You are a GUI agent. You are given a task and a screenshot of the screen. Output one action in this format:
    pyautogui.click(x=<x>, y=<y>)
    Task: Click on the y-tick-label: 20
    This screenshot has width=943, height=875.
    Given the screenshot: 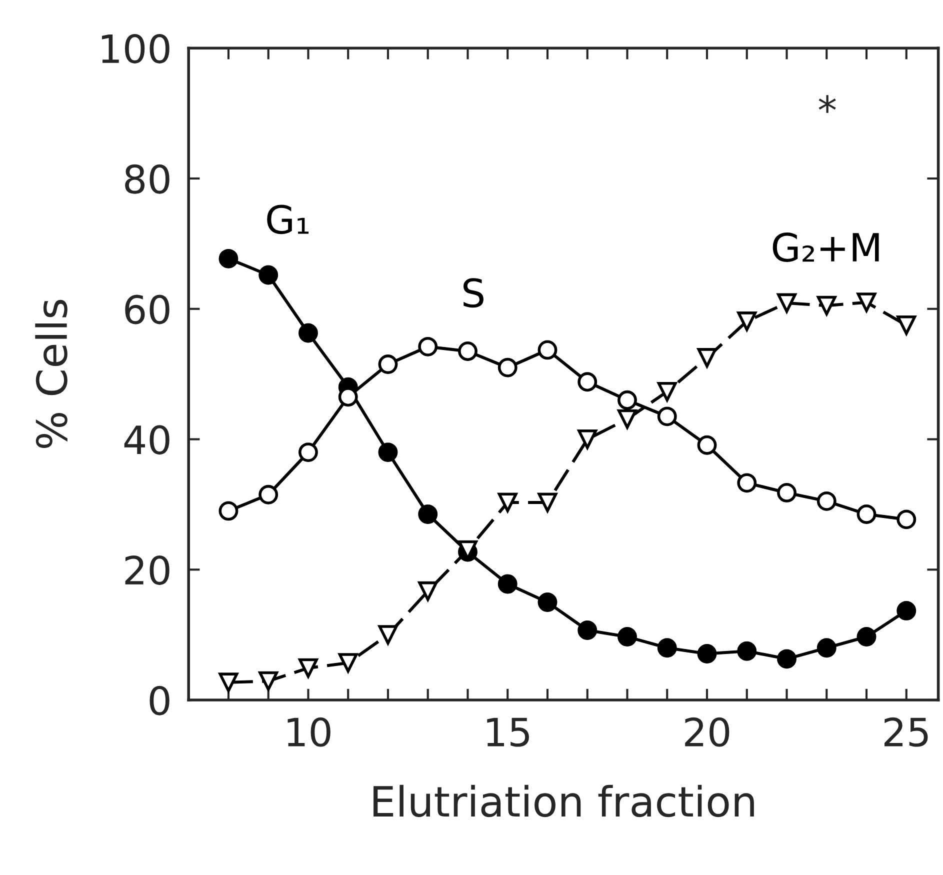 What is the action you would take?
    pyautogui.click(x=147, y=570)
    